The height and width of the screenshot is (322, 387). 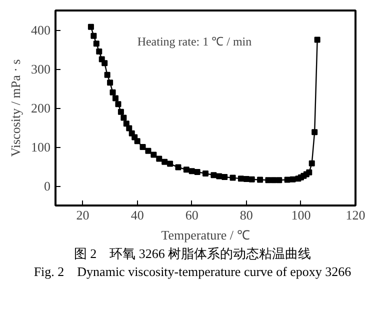 What do you see at coordinates (193, 254) in the screenshot?
I see `caption: 图 2 环氧 3266 树脂体系的动态粘温曲线` at bounding box center [193, 254].